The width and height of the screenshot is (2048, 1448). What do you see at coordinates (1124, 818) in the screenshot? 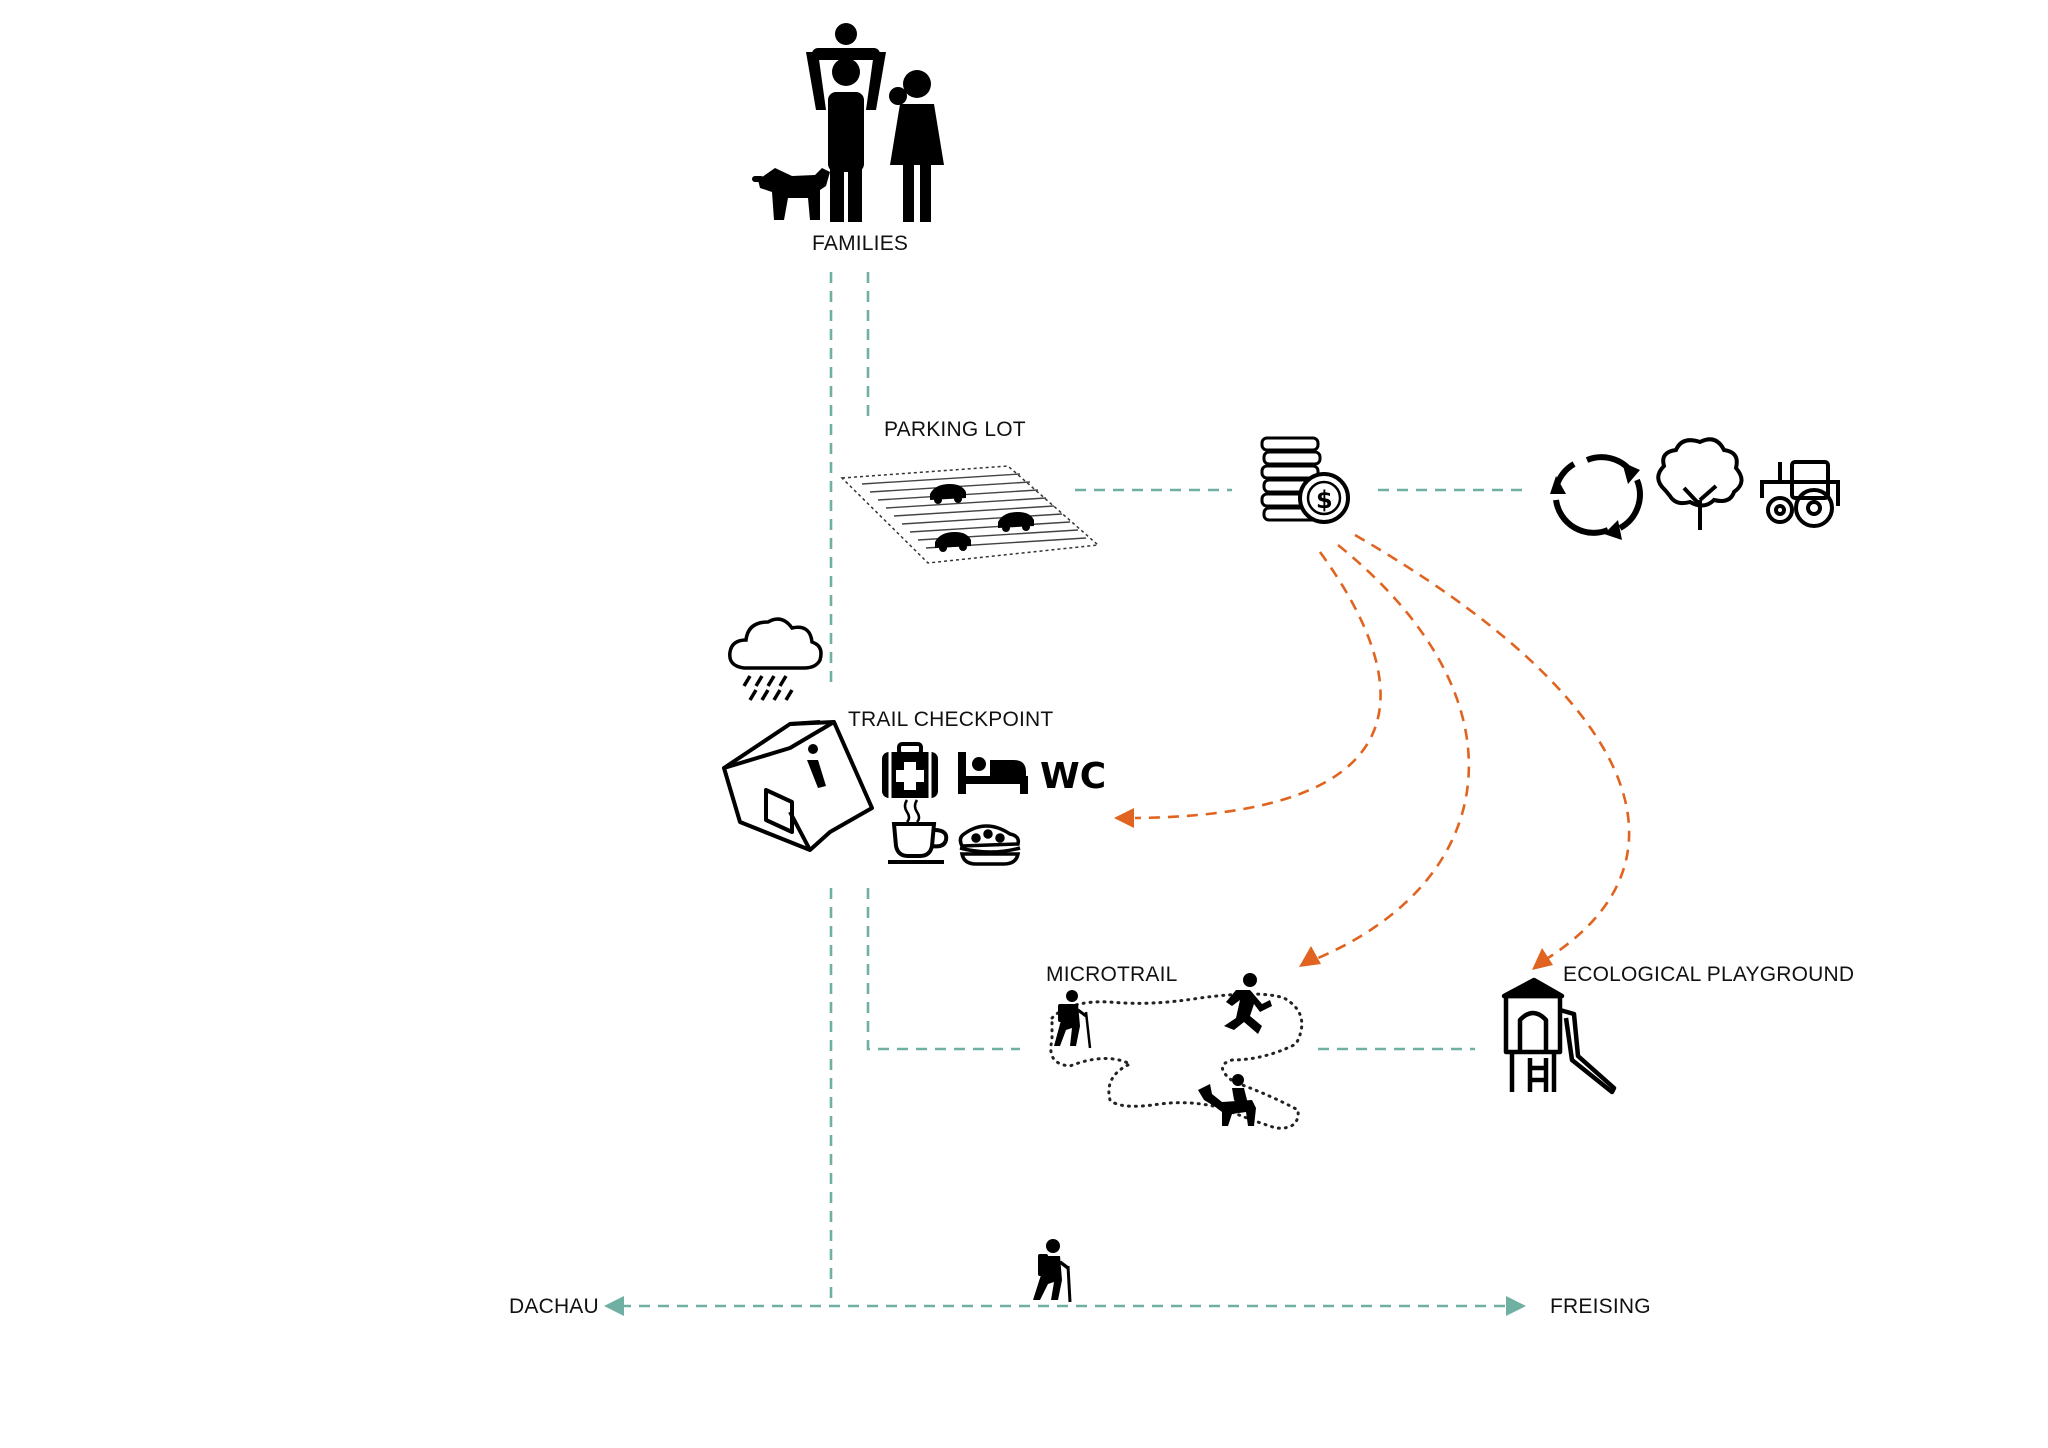
I see `arrowhead-checkpoint-icon` at bounding box center [1124, 818].